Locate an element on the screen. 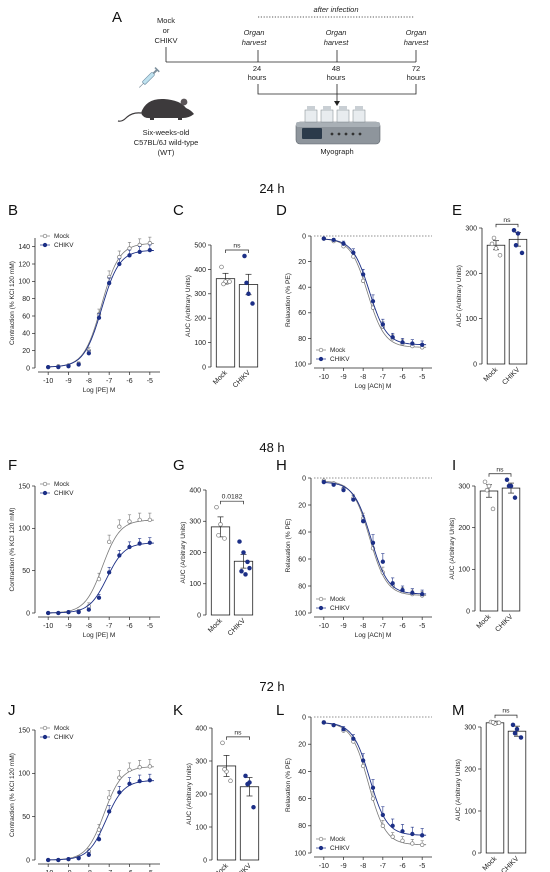 This screenshot has height=872, width=550. series-mock is located at coordinates (100, 564).